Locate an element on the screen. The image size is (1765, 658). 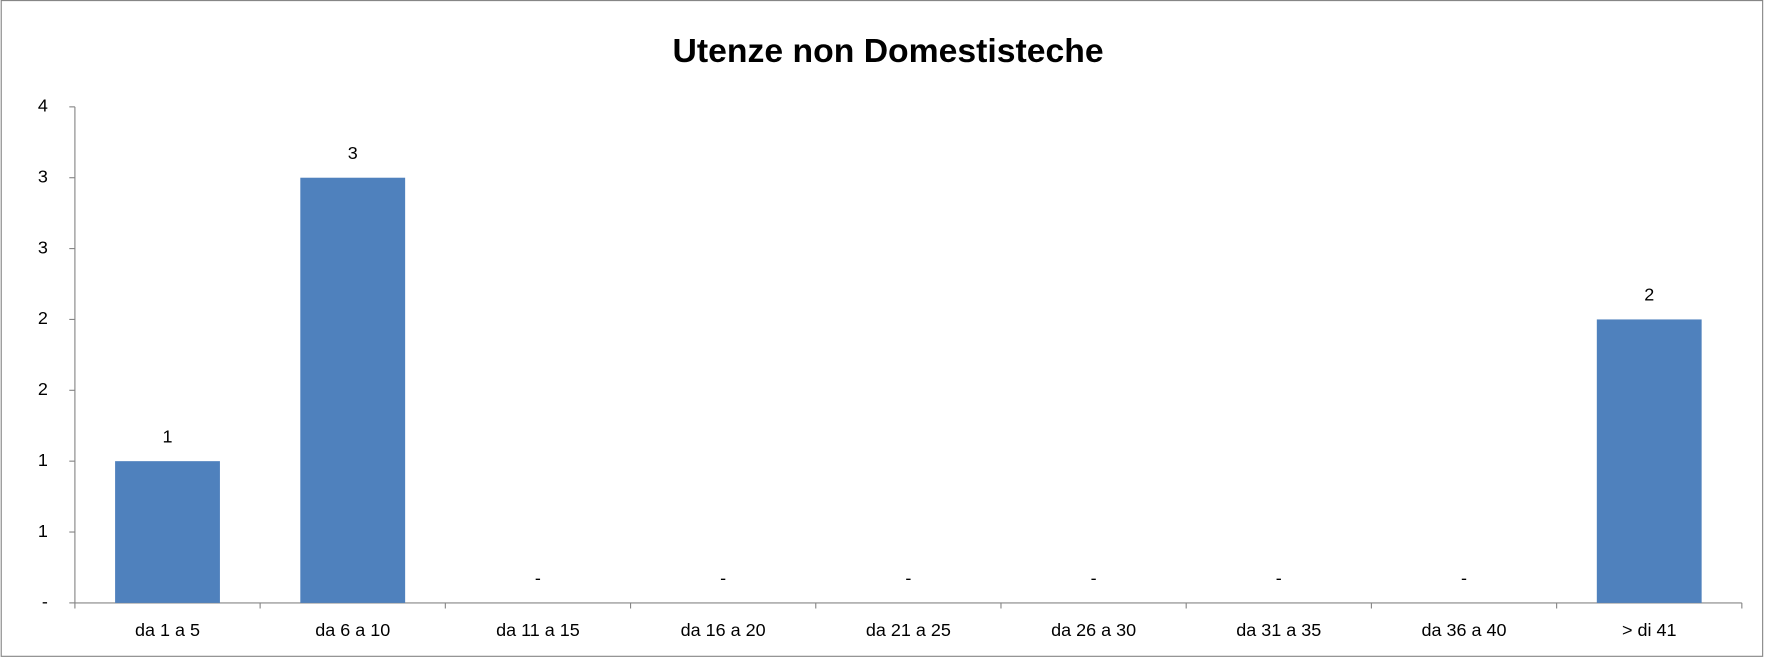
value-label: 2 is located at coordinates (1649, 295).